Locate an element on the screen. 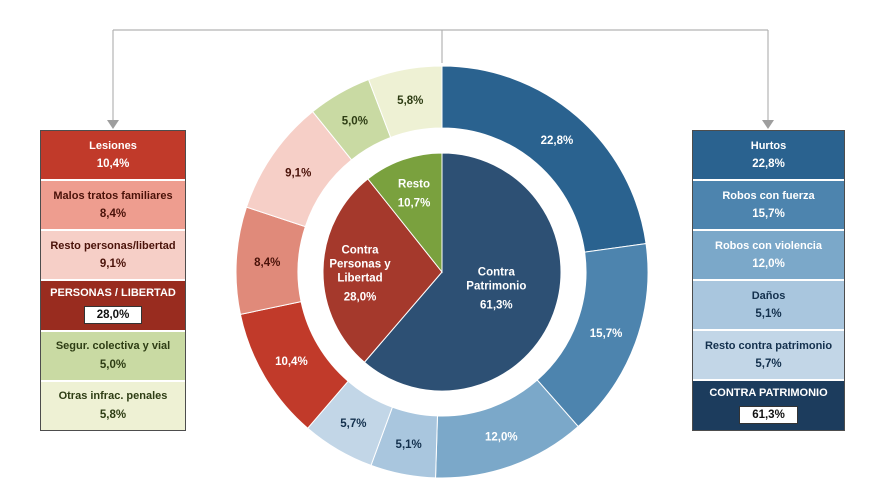  arrowhead-left-icon is located at coordinates (113, 124).